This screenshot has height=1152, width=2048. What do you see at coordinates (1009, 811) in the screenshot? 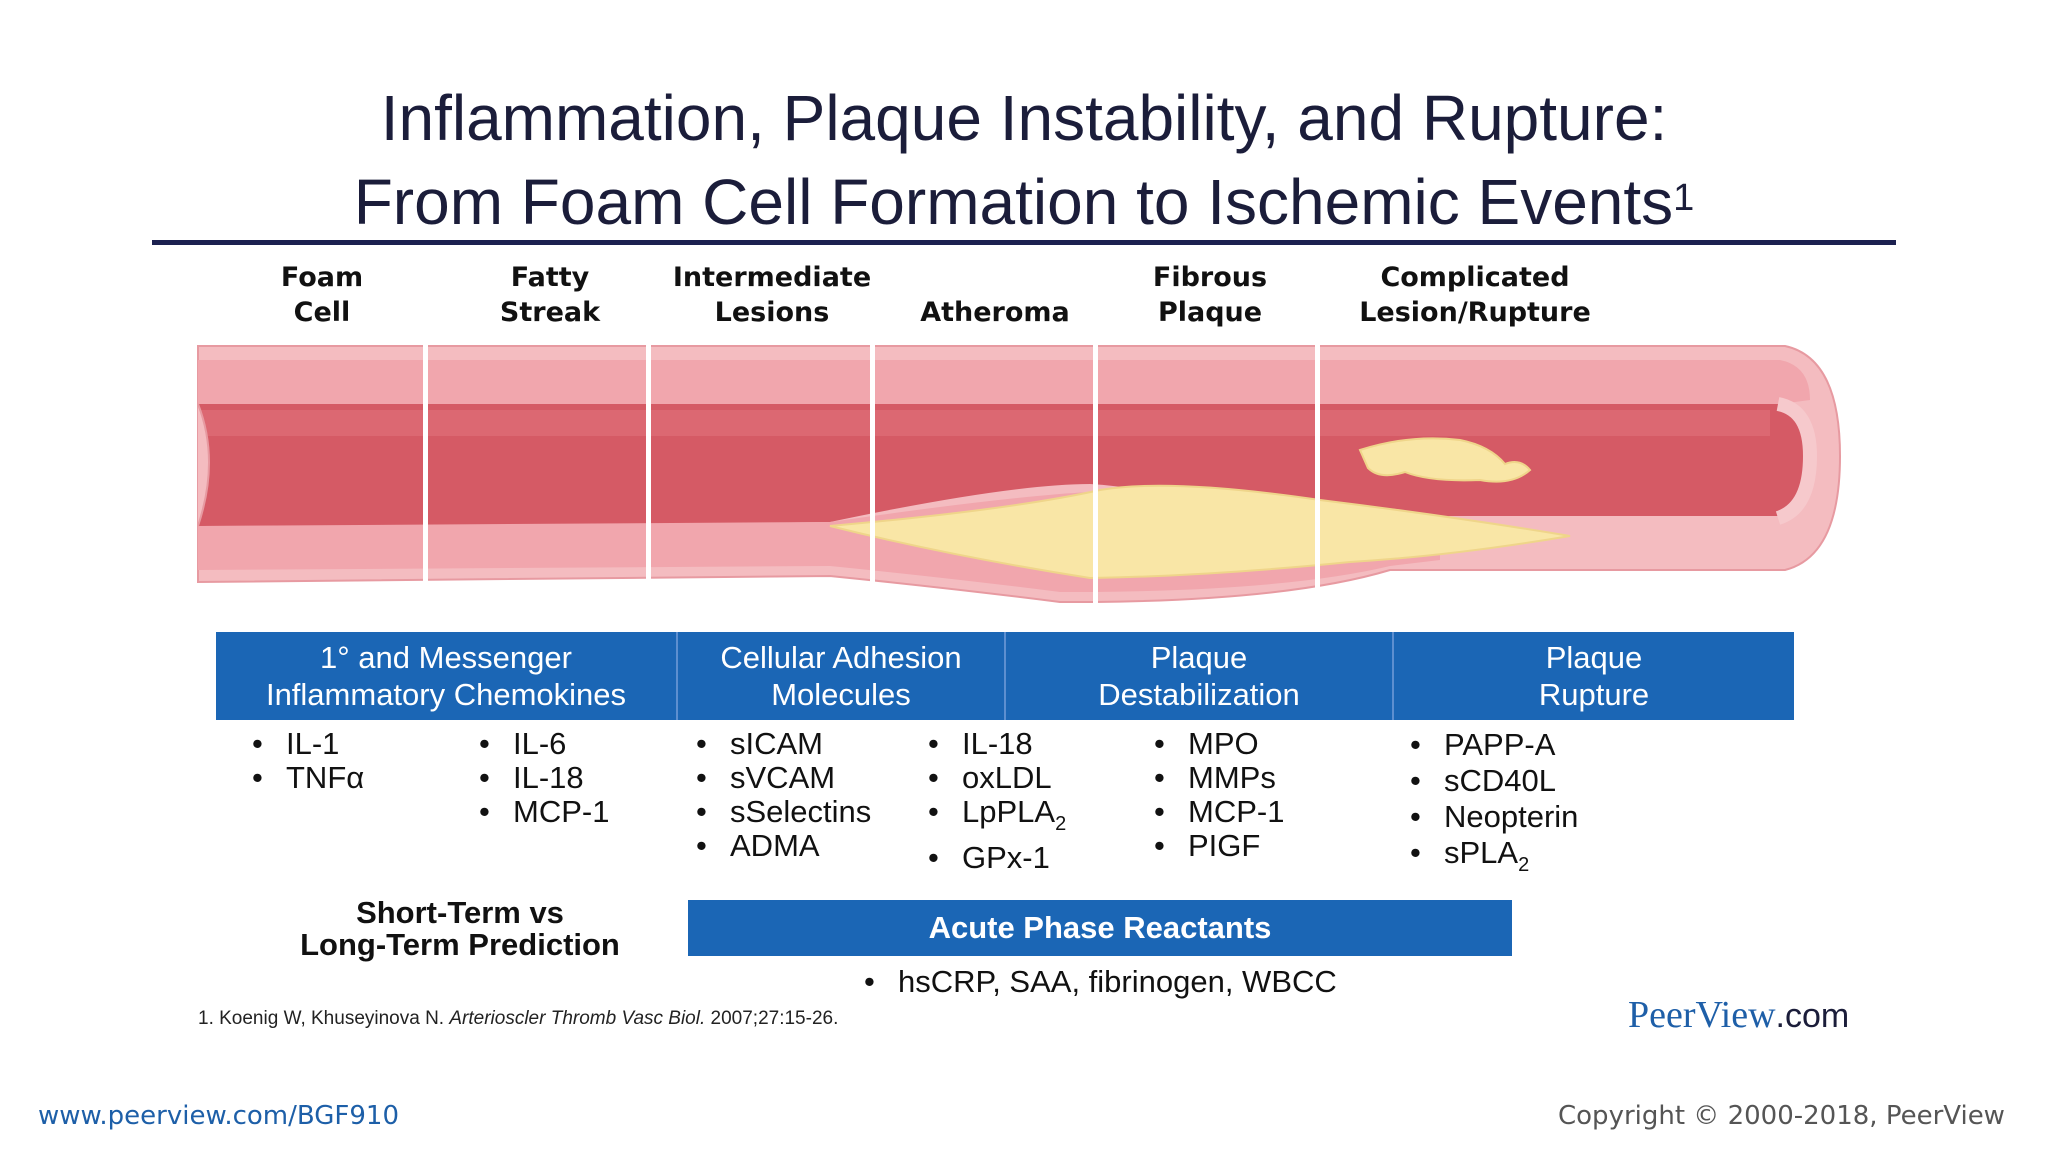
I see `list-item-text: LpPLA` at bounding box center [1009, 811].